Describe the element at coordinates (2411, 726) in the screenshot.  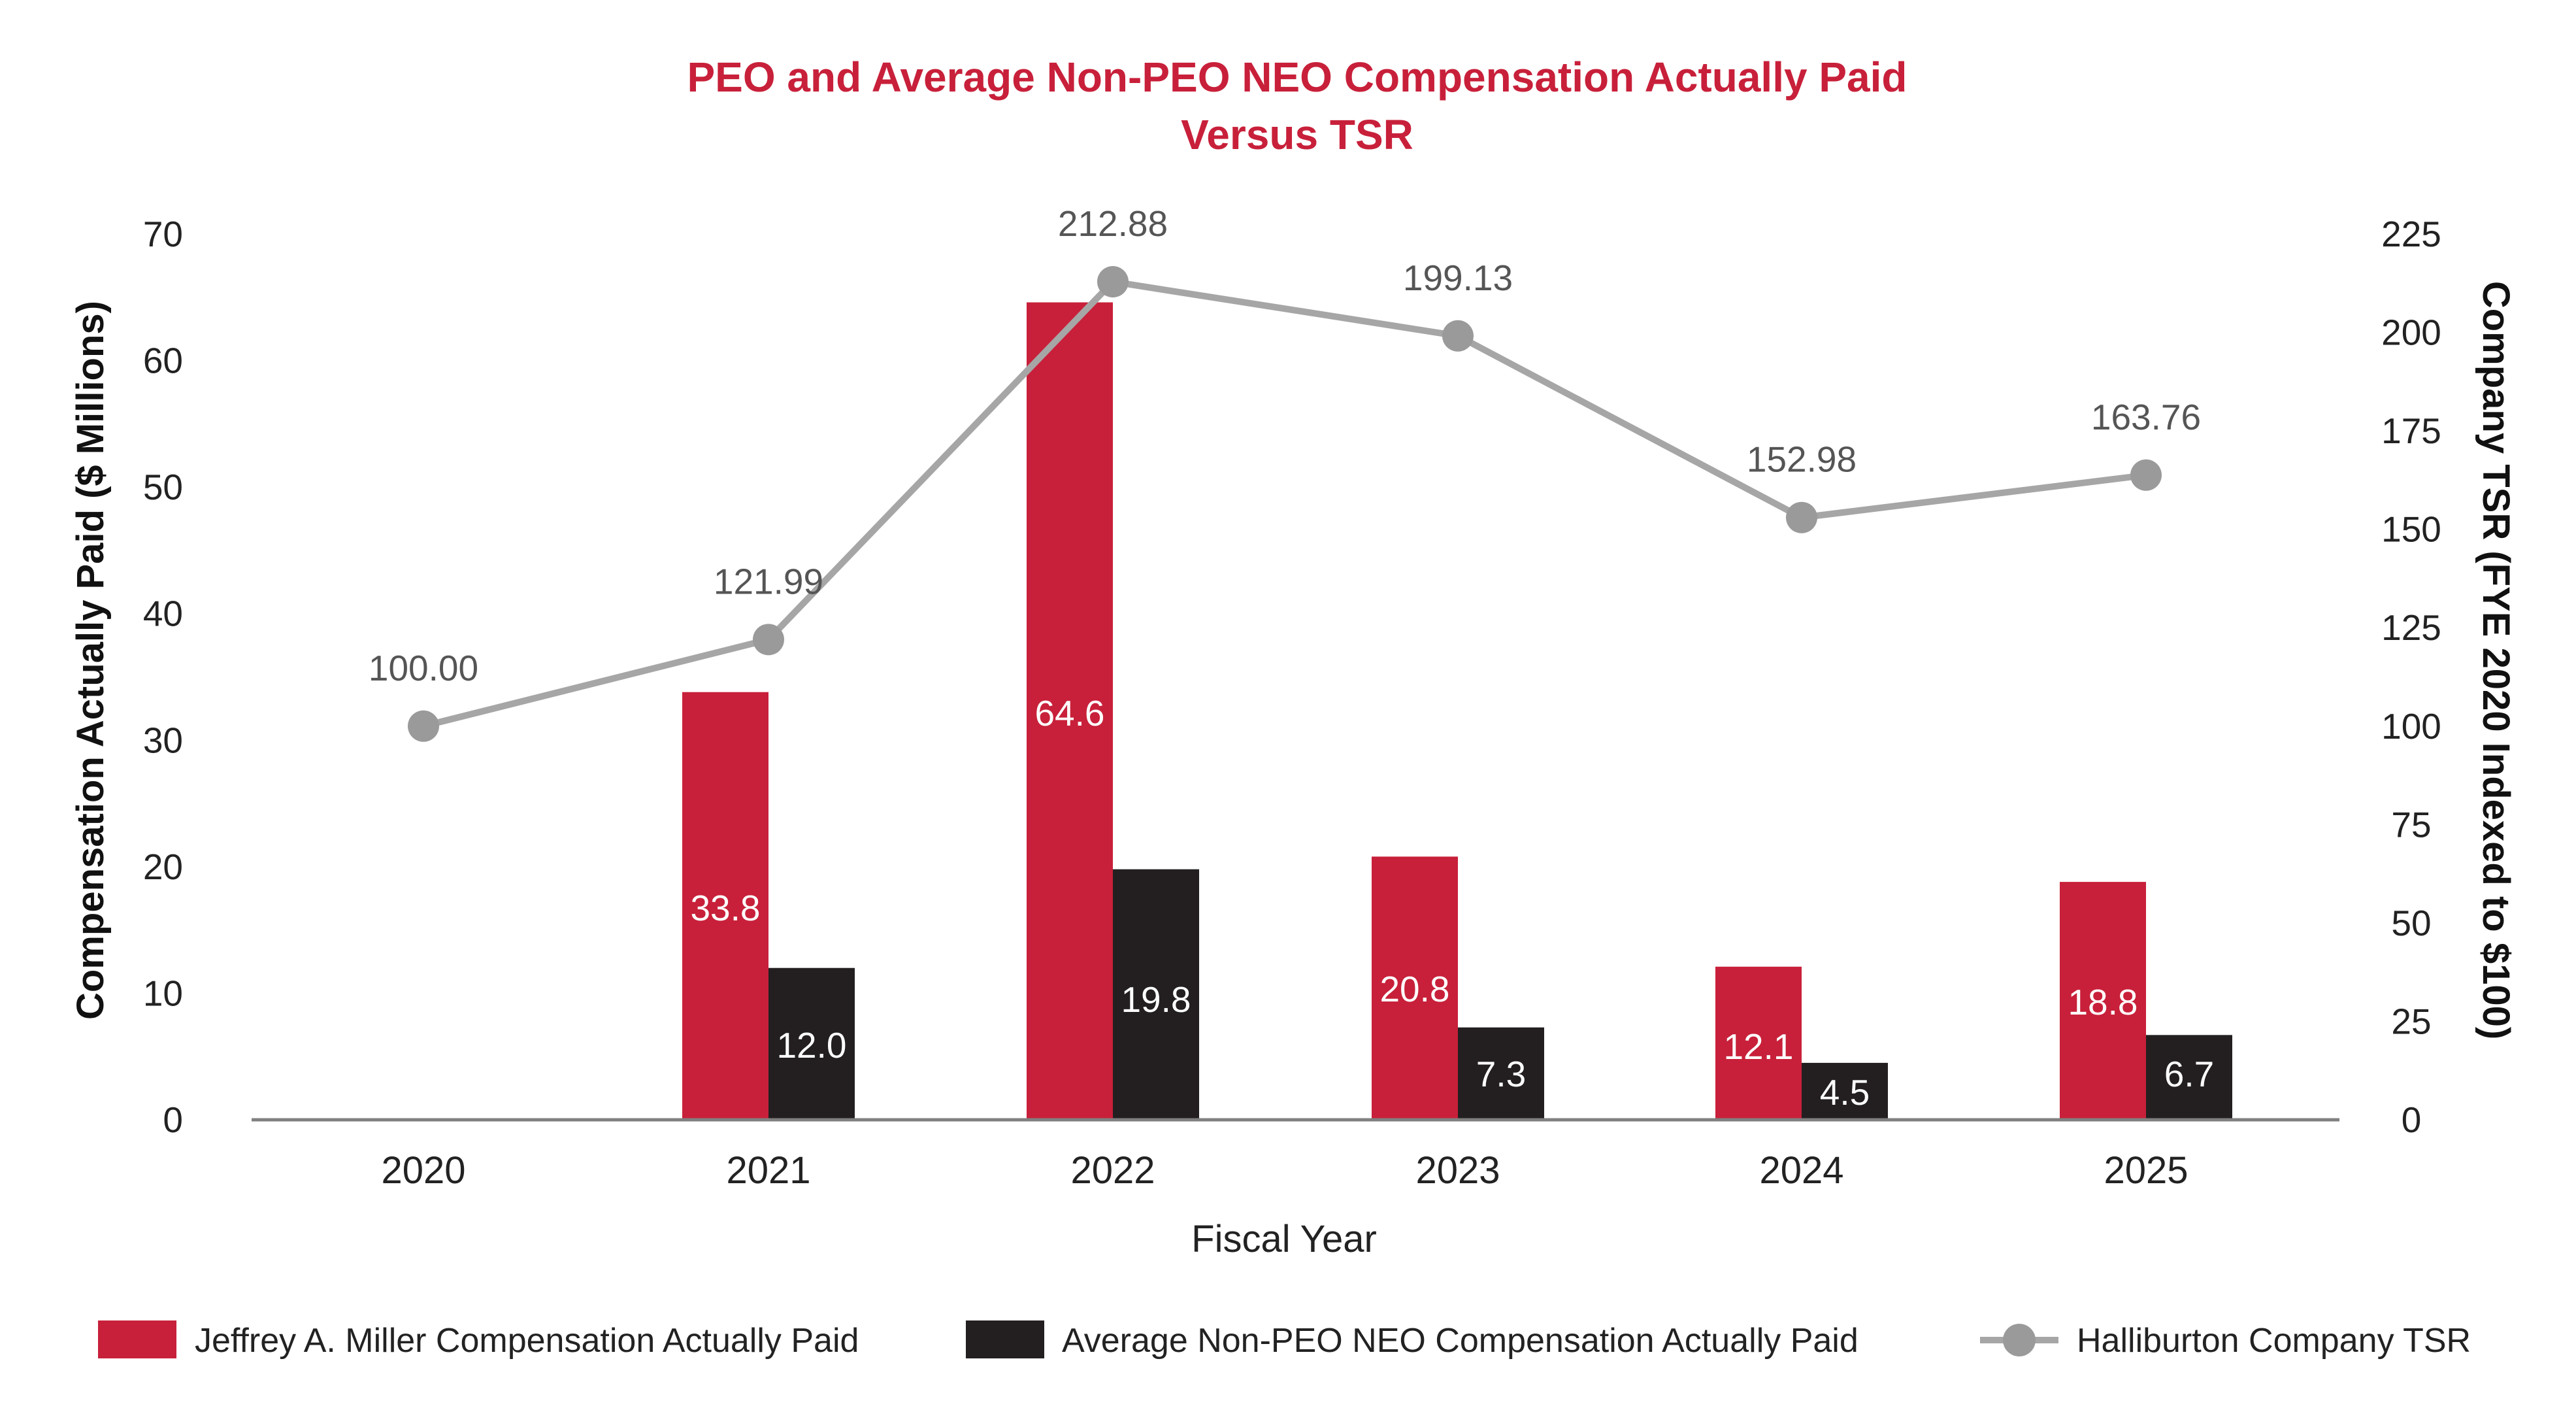
I see `y2-tick-label-4: 100` at that location.